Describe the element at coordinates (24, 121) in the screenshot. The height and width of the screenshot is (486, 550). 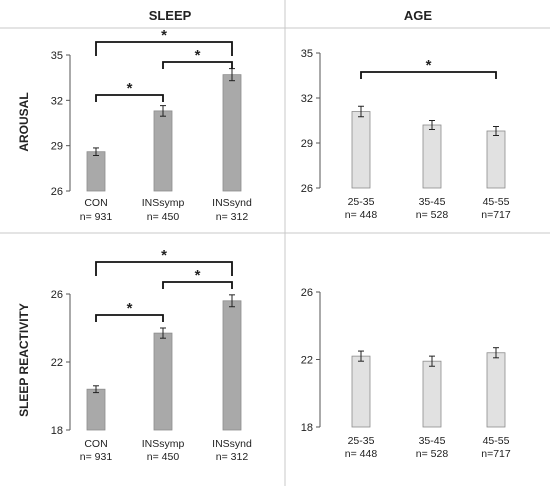
I see `row-label-arousal: AROUSAL` at that location.